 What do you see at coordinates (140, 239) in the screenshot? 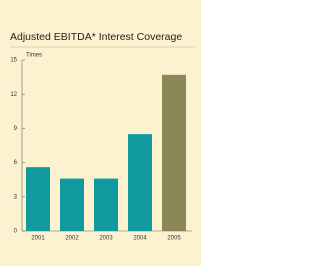
I see `x-tick-label: 2004` at bounding box center [140, 239].